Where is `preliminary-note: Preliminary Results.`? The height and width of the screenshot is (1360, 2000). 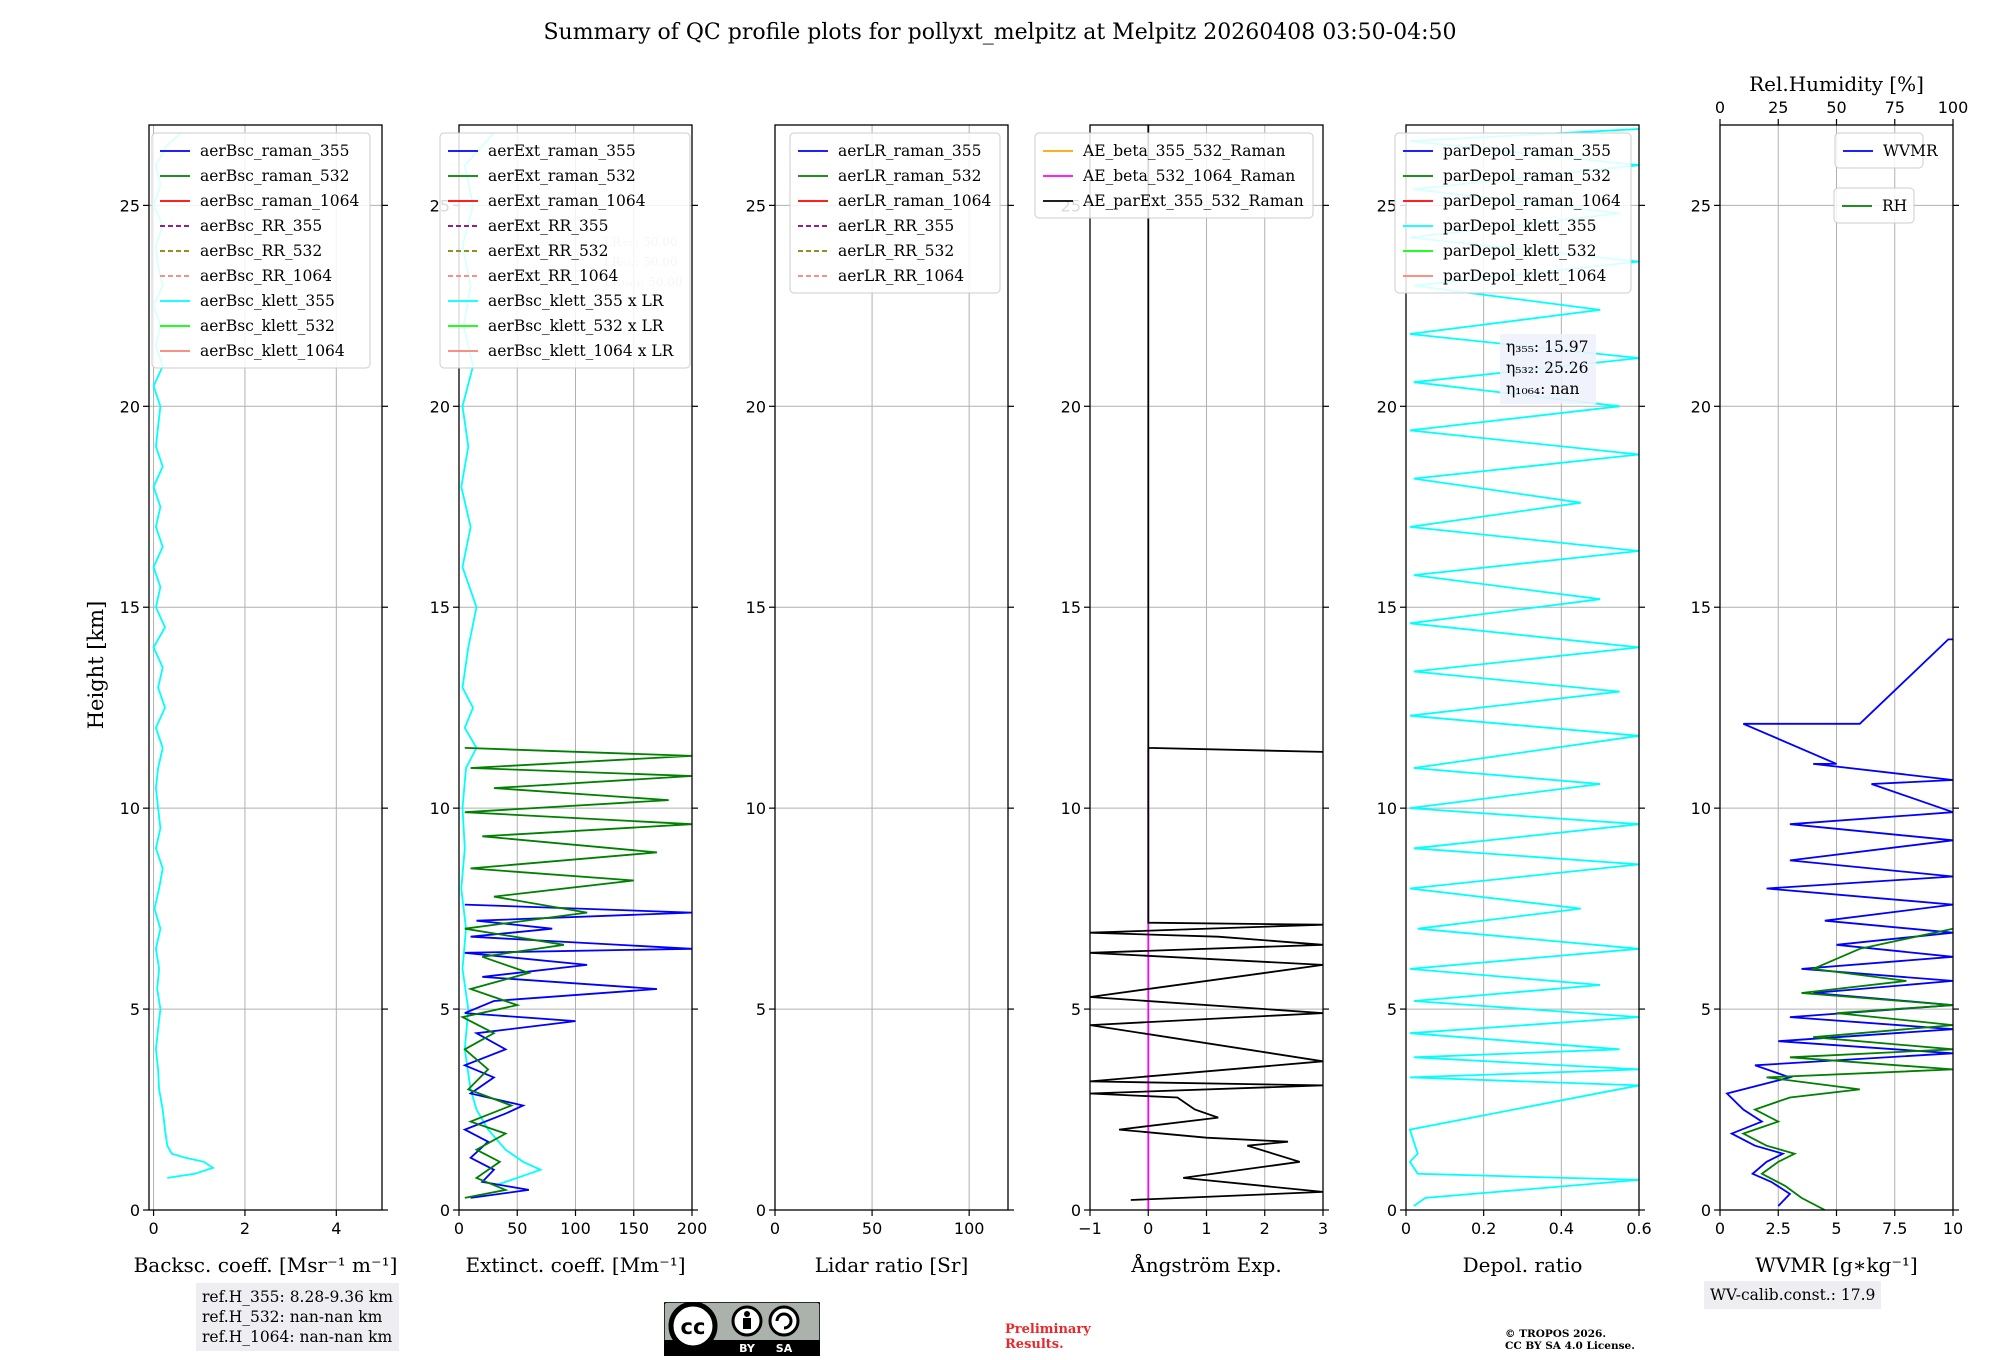
preliminary-note: Preliminary Results. is located at coordinates (1048, 1337).